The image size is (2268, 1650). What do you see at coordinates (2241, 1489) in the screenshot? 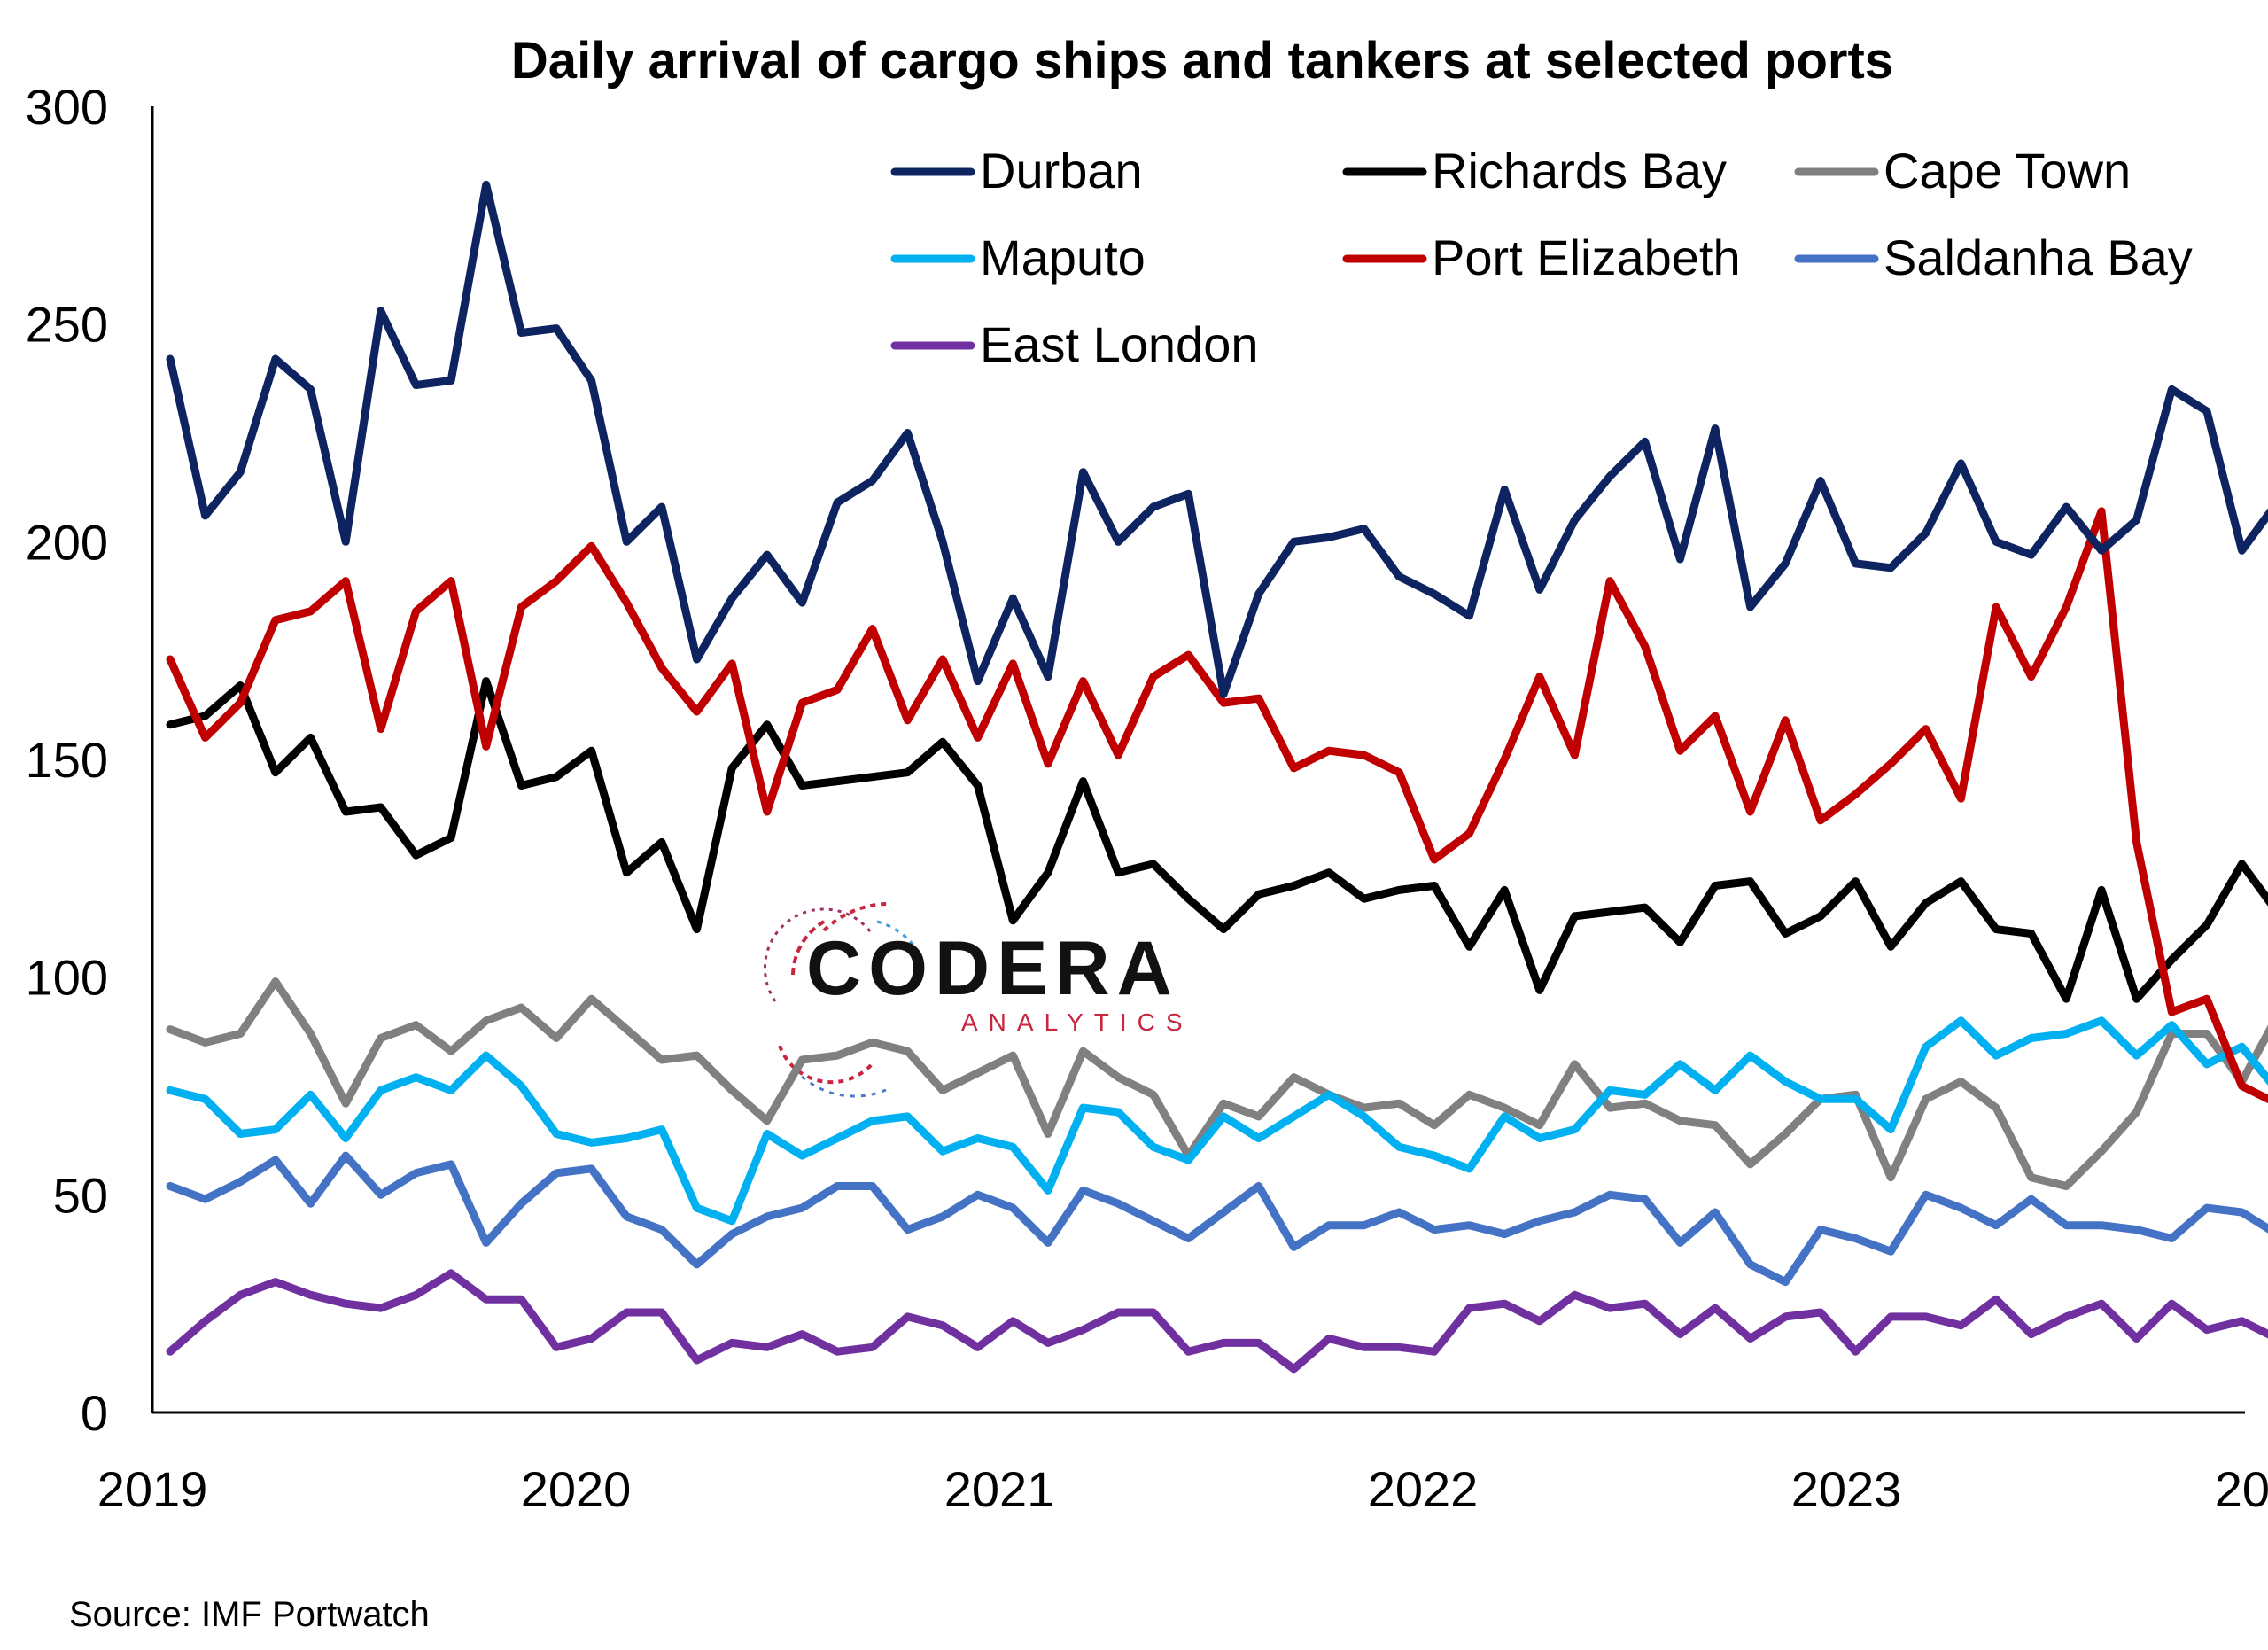
I see `x-tick-label: 2024` at bounding box center [2241, 1489].